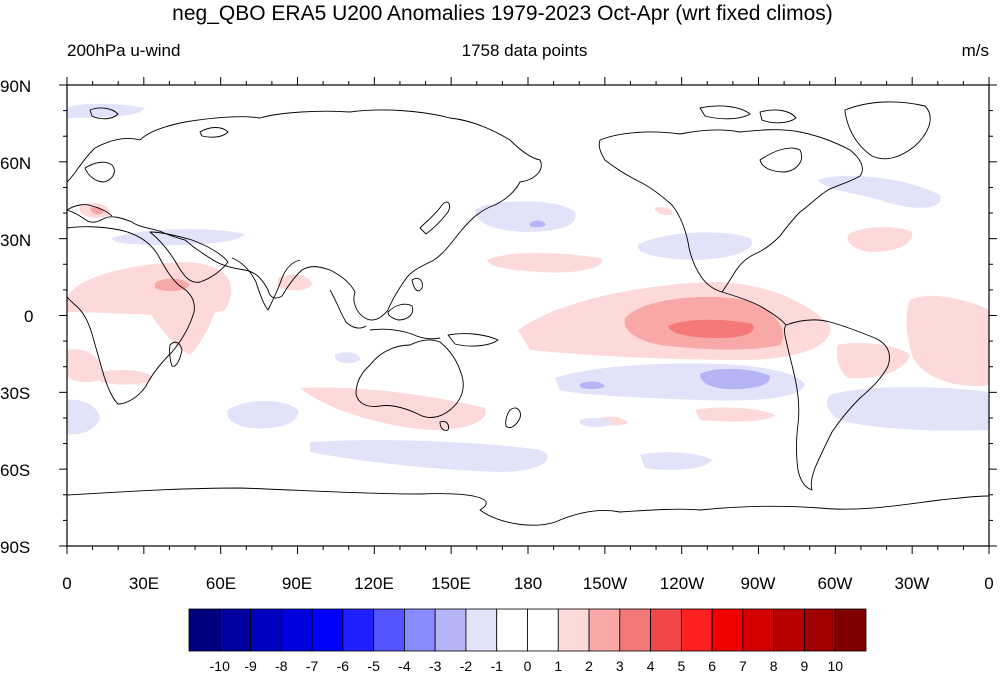 Image resolution: width=1005 pixels, height=676 pixels. I want to click on lat-label: 30S, so click(15, 393).